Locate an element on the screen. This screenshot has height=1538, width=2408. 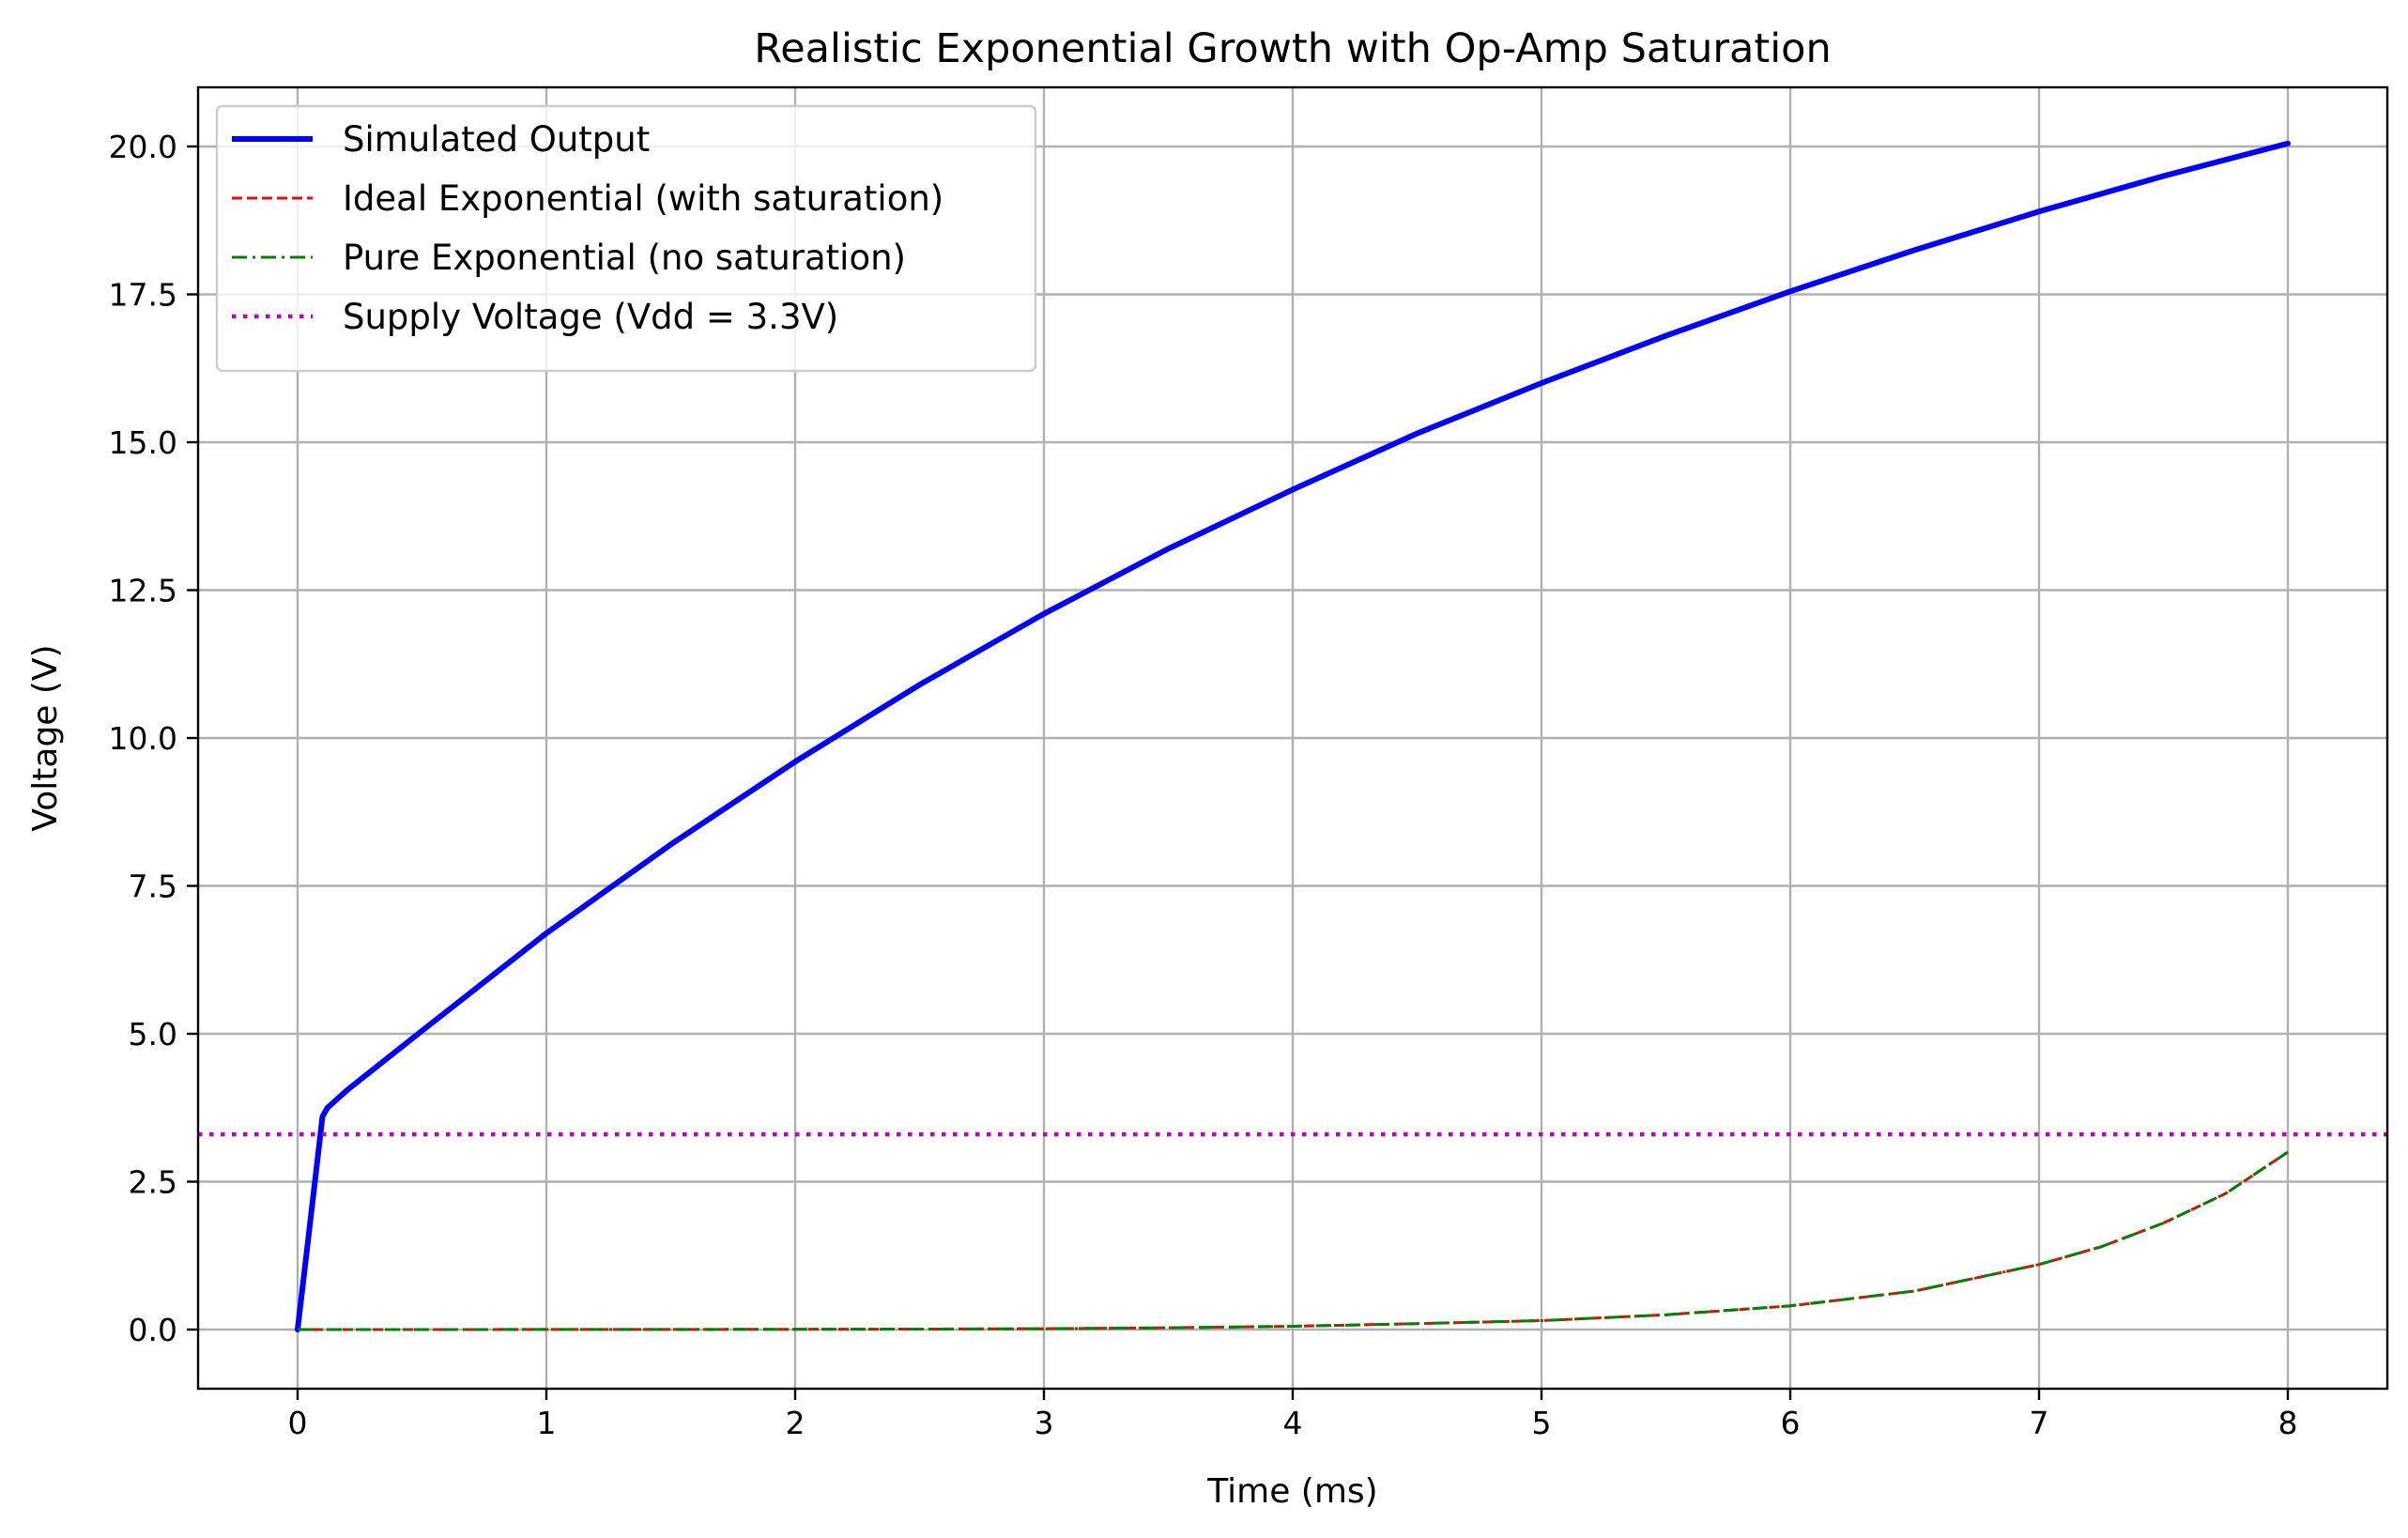
legend-label: Simulated Output is located at coordinates (496, 139).